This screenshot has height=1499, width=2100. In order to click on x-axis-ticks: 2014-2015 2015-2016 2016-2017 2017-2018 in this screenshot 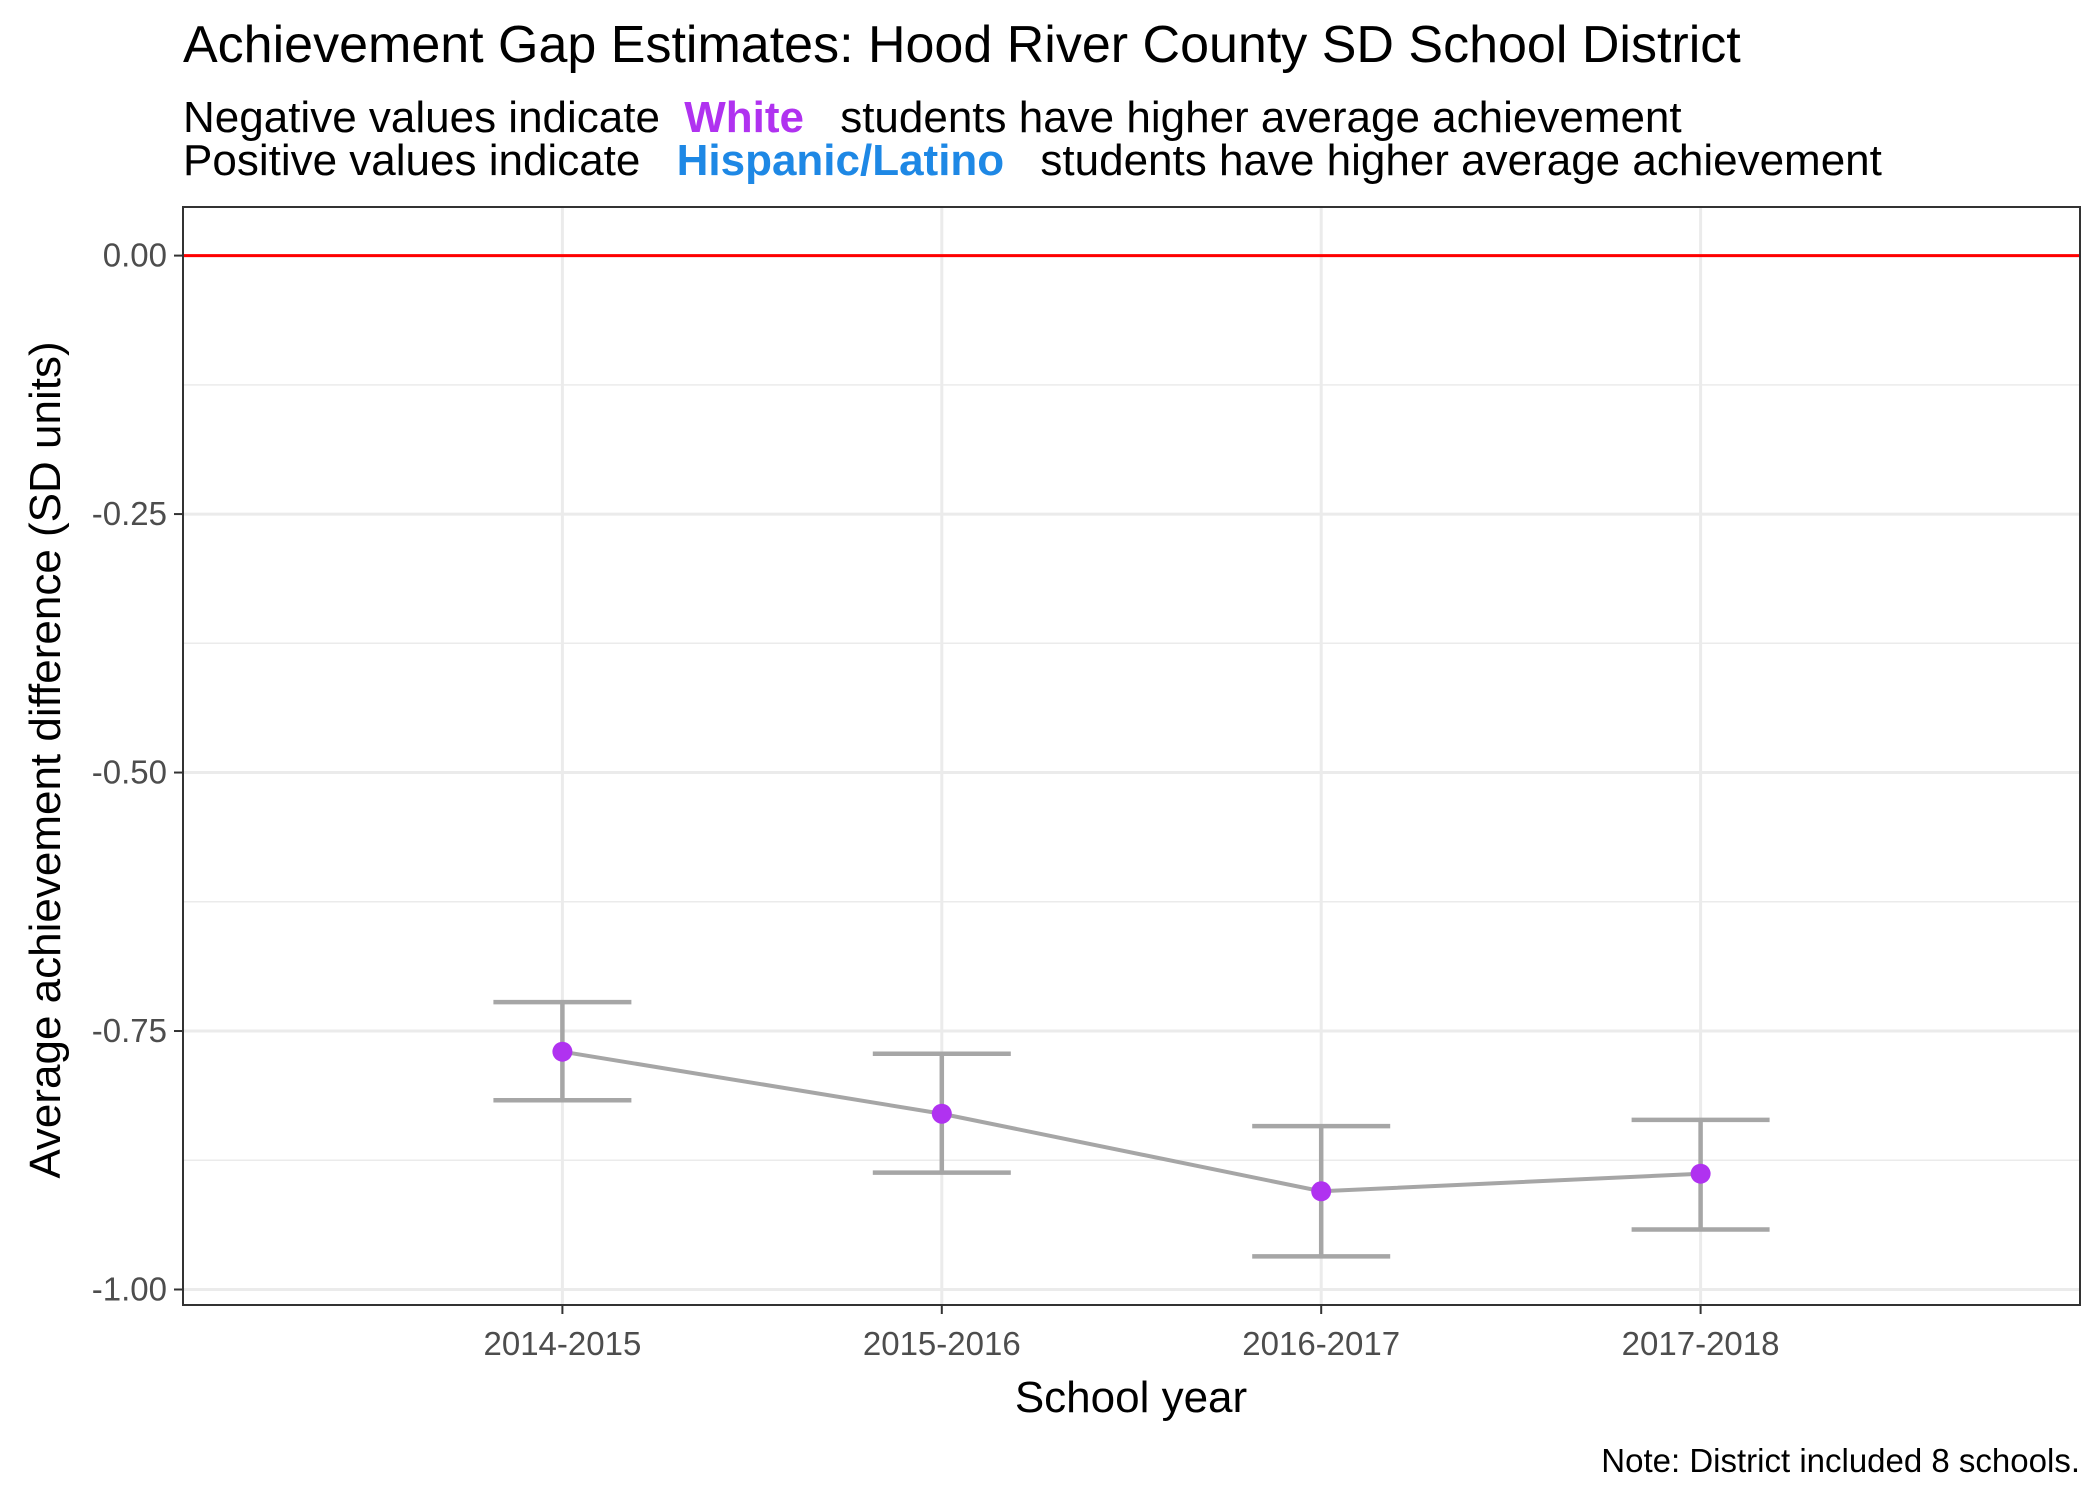, I will do `click(1131, 1333)`.